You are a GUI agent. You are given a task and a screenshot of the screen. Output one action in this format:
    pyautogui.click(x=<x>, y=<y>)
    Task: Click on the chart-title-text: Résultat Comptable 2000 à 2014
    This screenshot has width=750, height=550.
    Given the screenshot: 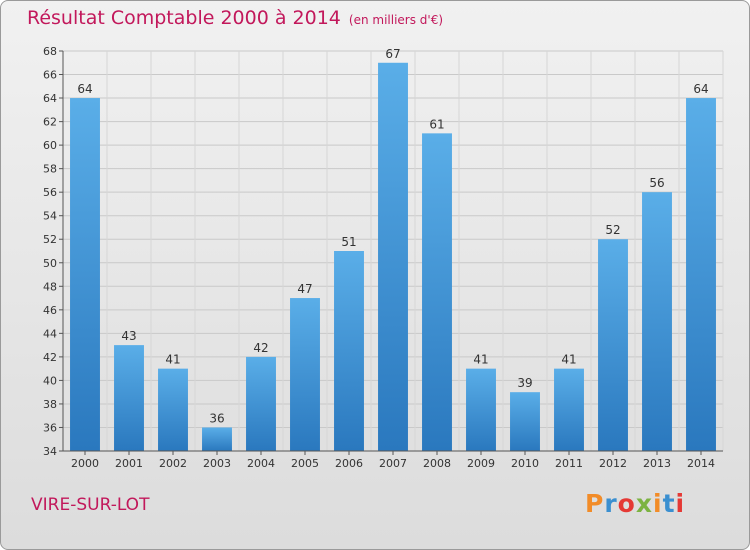 What is the action you would take?
    pyautogui.click(x=184, y=18)
    